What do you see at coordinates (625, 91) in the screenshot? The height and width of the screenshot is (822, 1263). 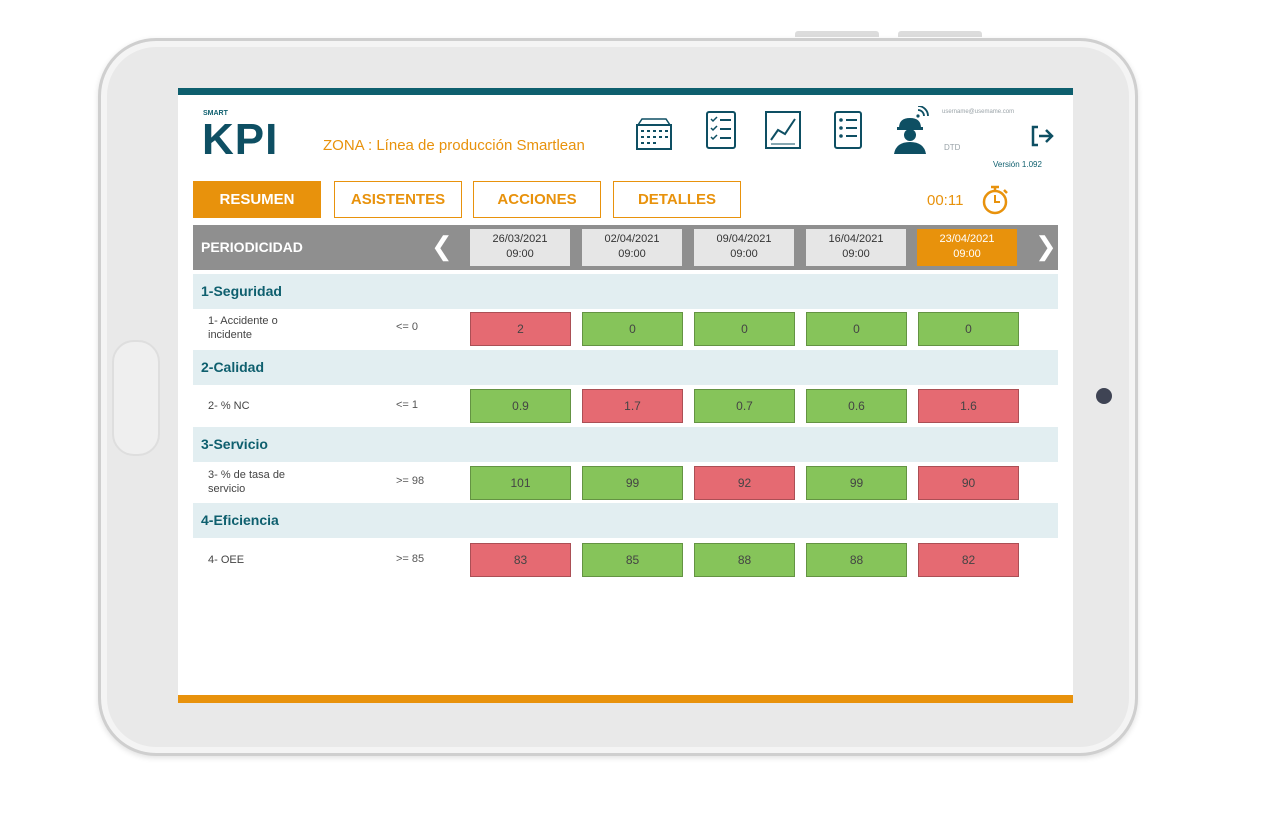 I see `top-accent-bar` at bounding box center [625, 91].